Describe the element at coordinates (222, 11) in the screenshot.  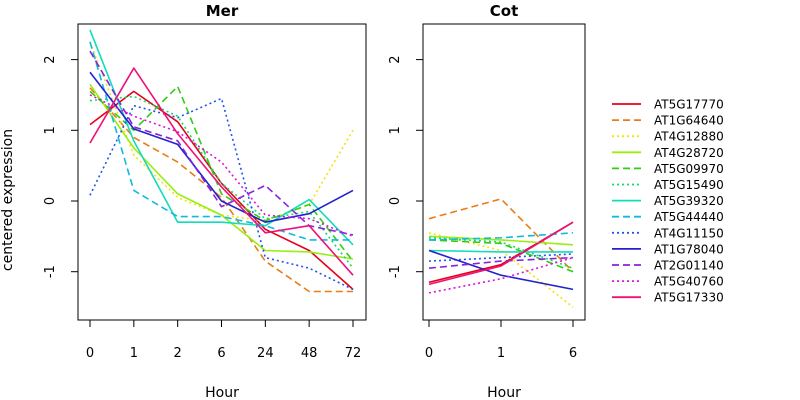
I see `panel-title: Mer` at that location.